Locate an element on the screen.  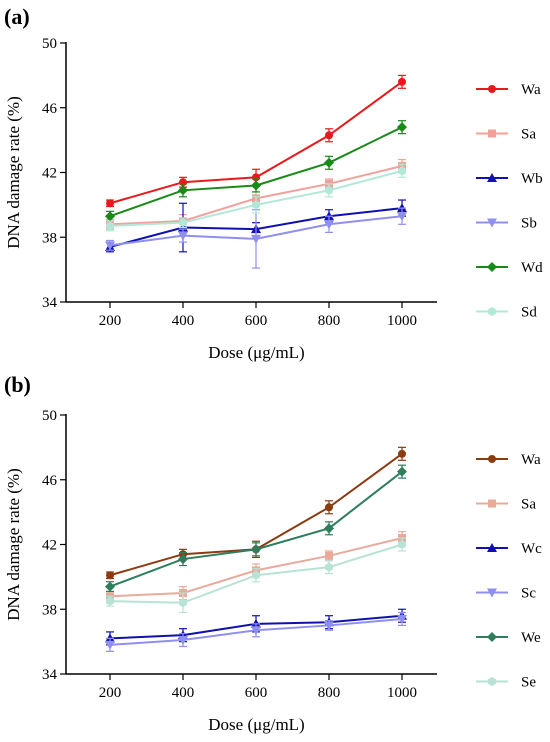
legend-label: Sd is located at coordinates (529, 313).